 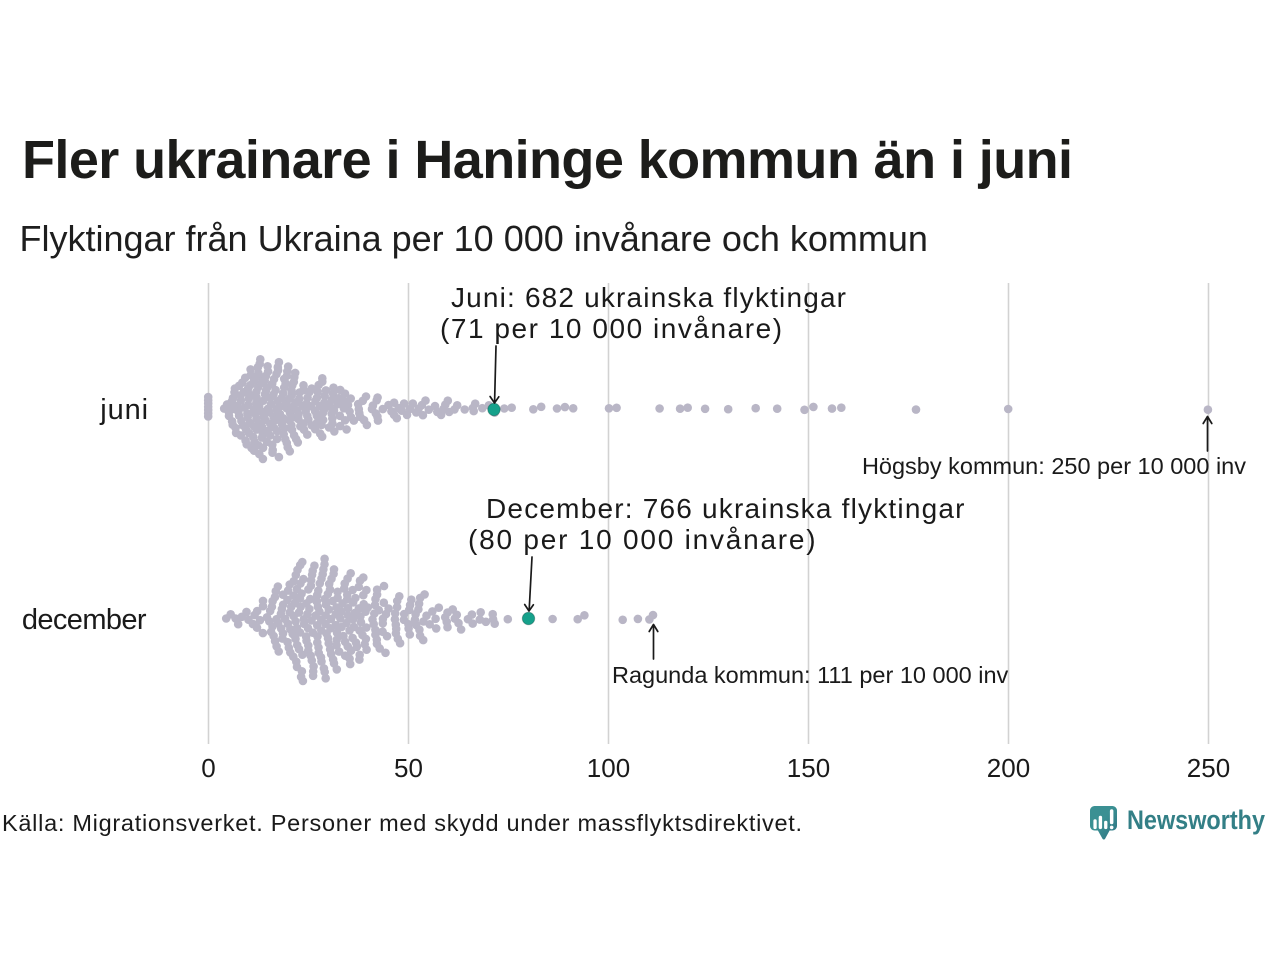 I want to click on svg-text: (80 per 10 000 invånare), so click(x=642, y=539).